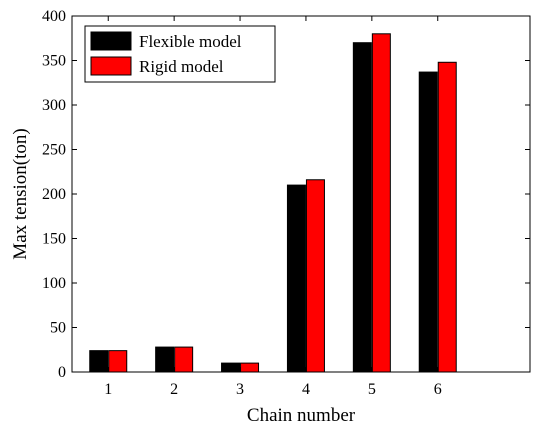 This screenshot has width=550, height=437. I want to click on x-tick-label-1: 1, so click(108, 389).